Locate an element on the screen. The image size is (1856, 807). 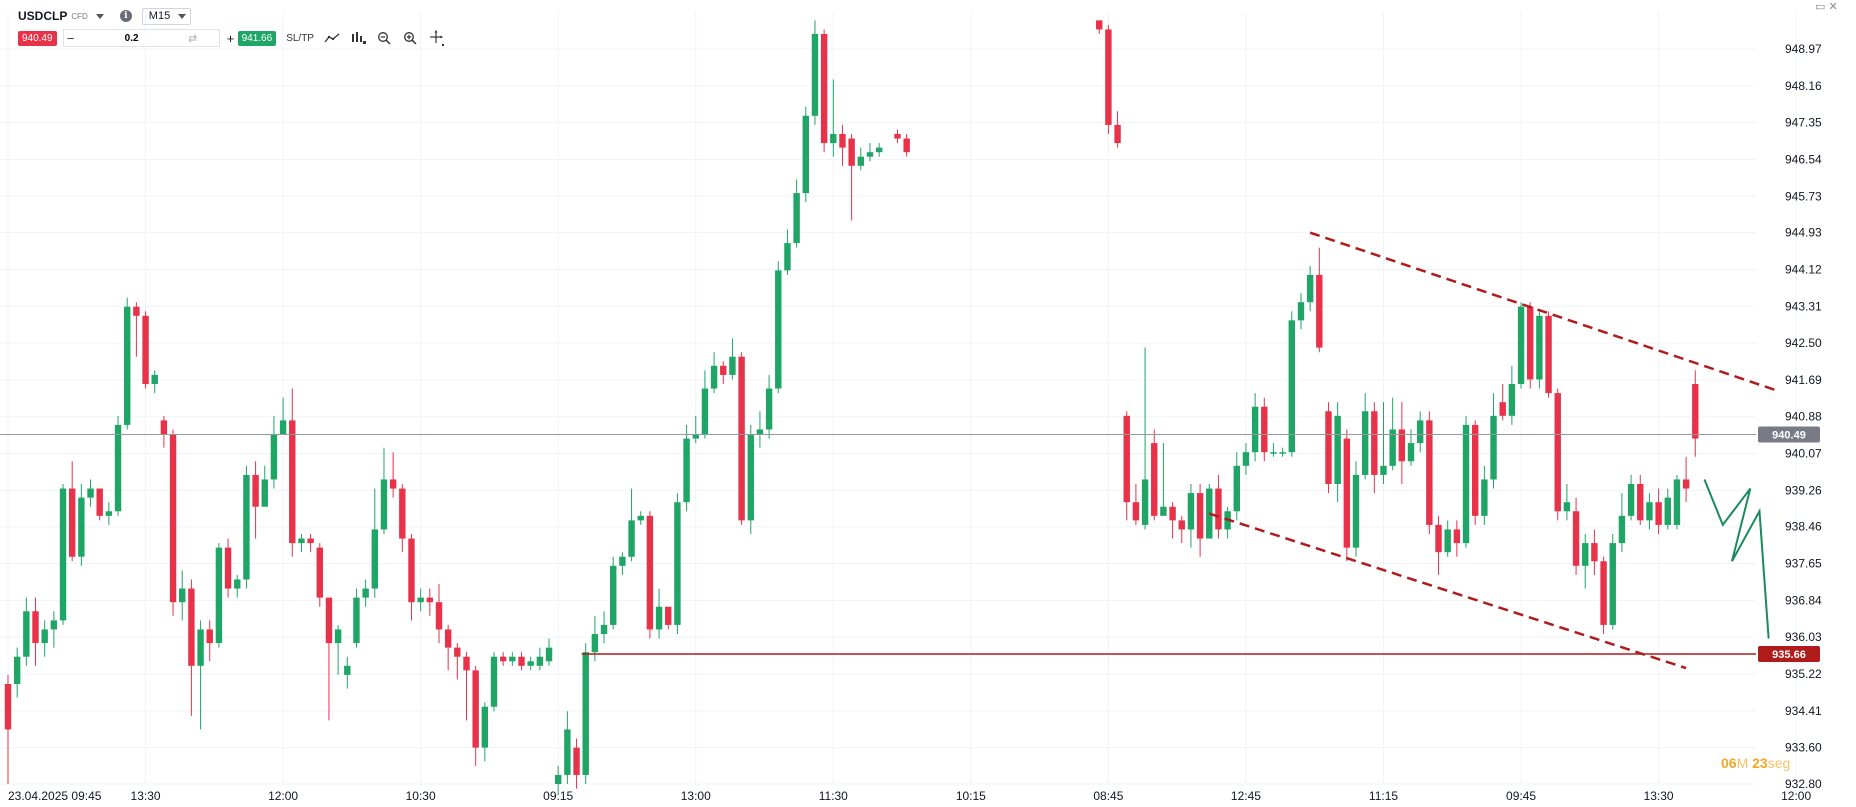
x-tick-label: 13:30 is located at coordinates (1659, 796).